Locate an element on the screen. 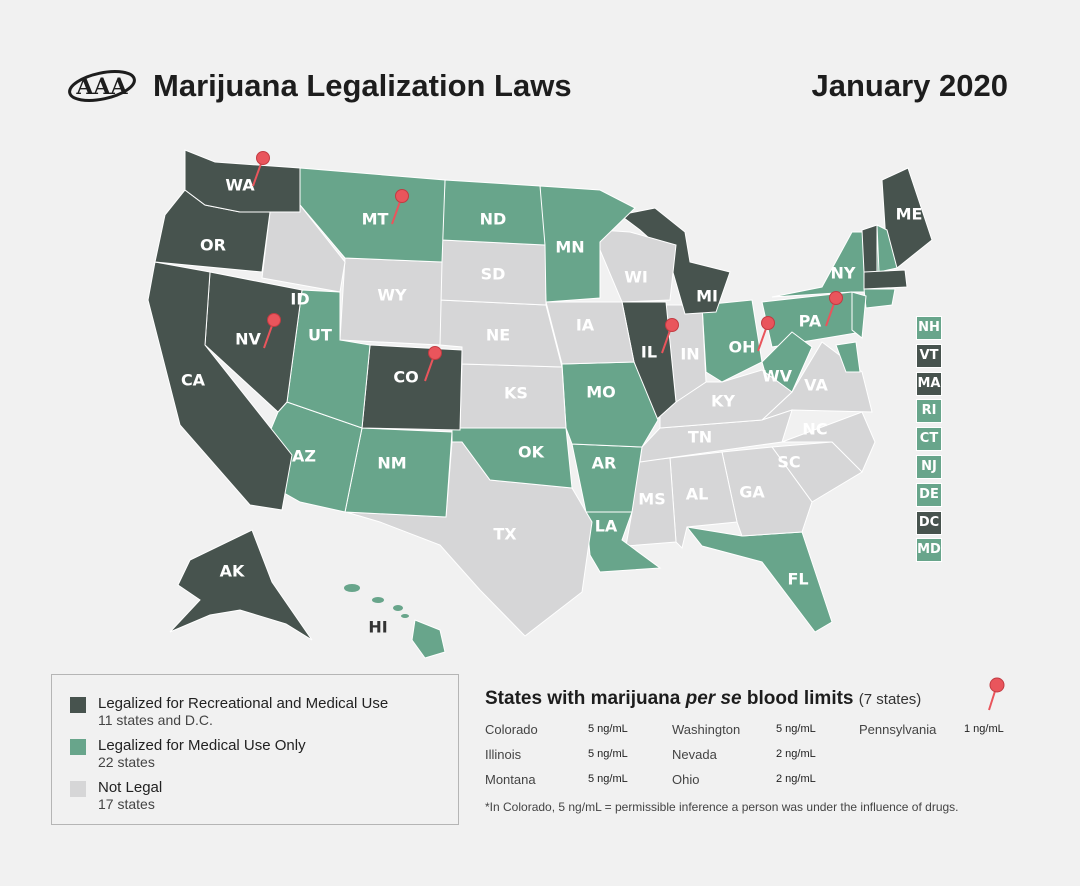  state-fl is located at coordinates (759, 579).